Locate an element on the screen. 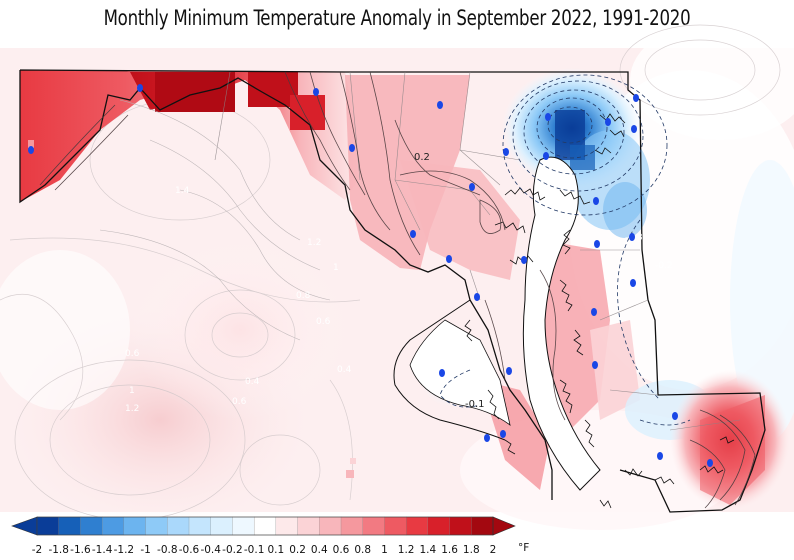  colorbar-tick-label: 0.4 is located at coordinates (319, 550).